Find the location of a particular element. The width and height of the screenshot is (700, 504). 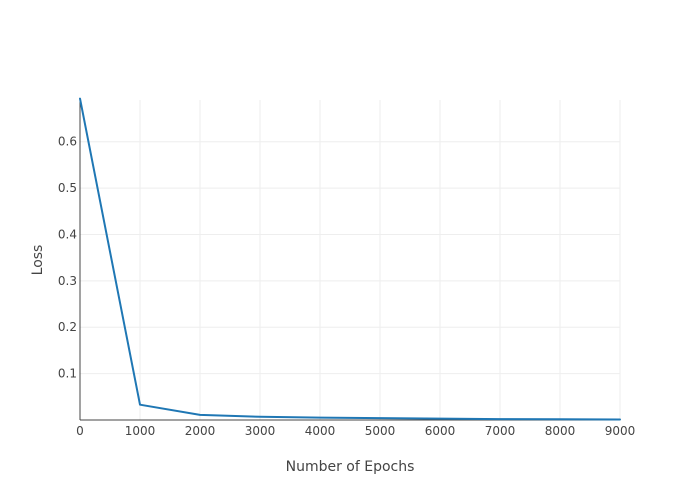

y-tick-label: 0.4 is located at coordinates (67, 234).